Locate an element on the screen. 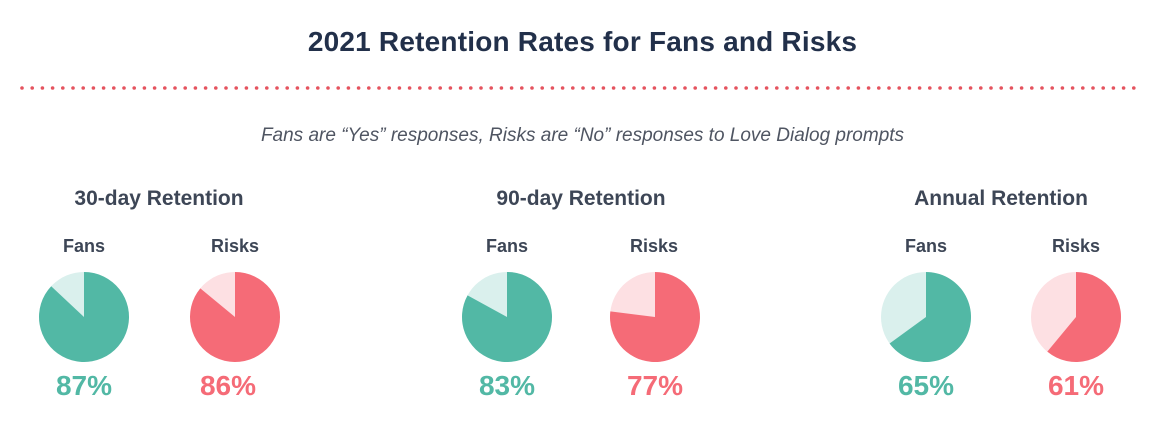  pie-label-30-day-risks: Risks is located at coordinates (235, 246).